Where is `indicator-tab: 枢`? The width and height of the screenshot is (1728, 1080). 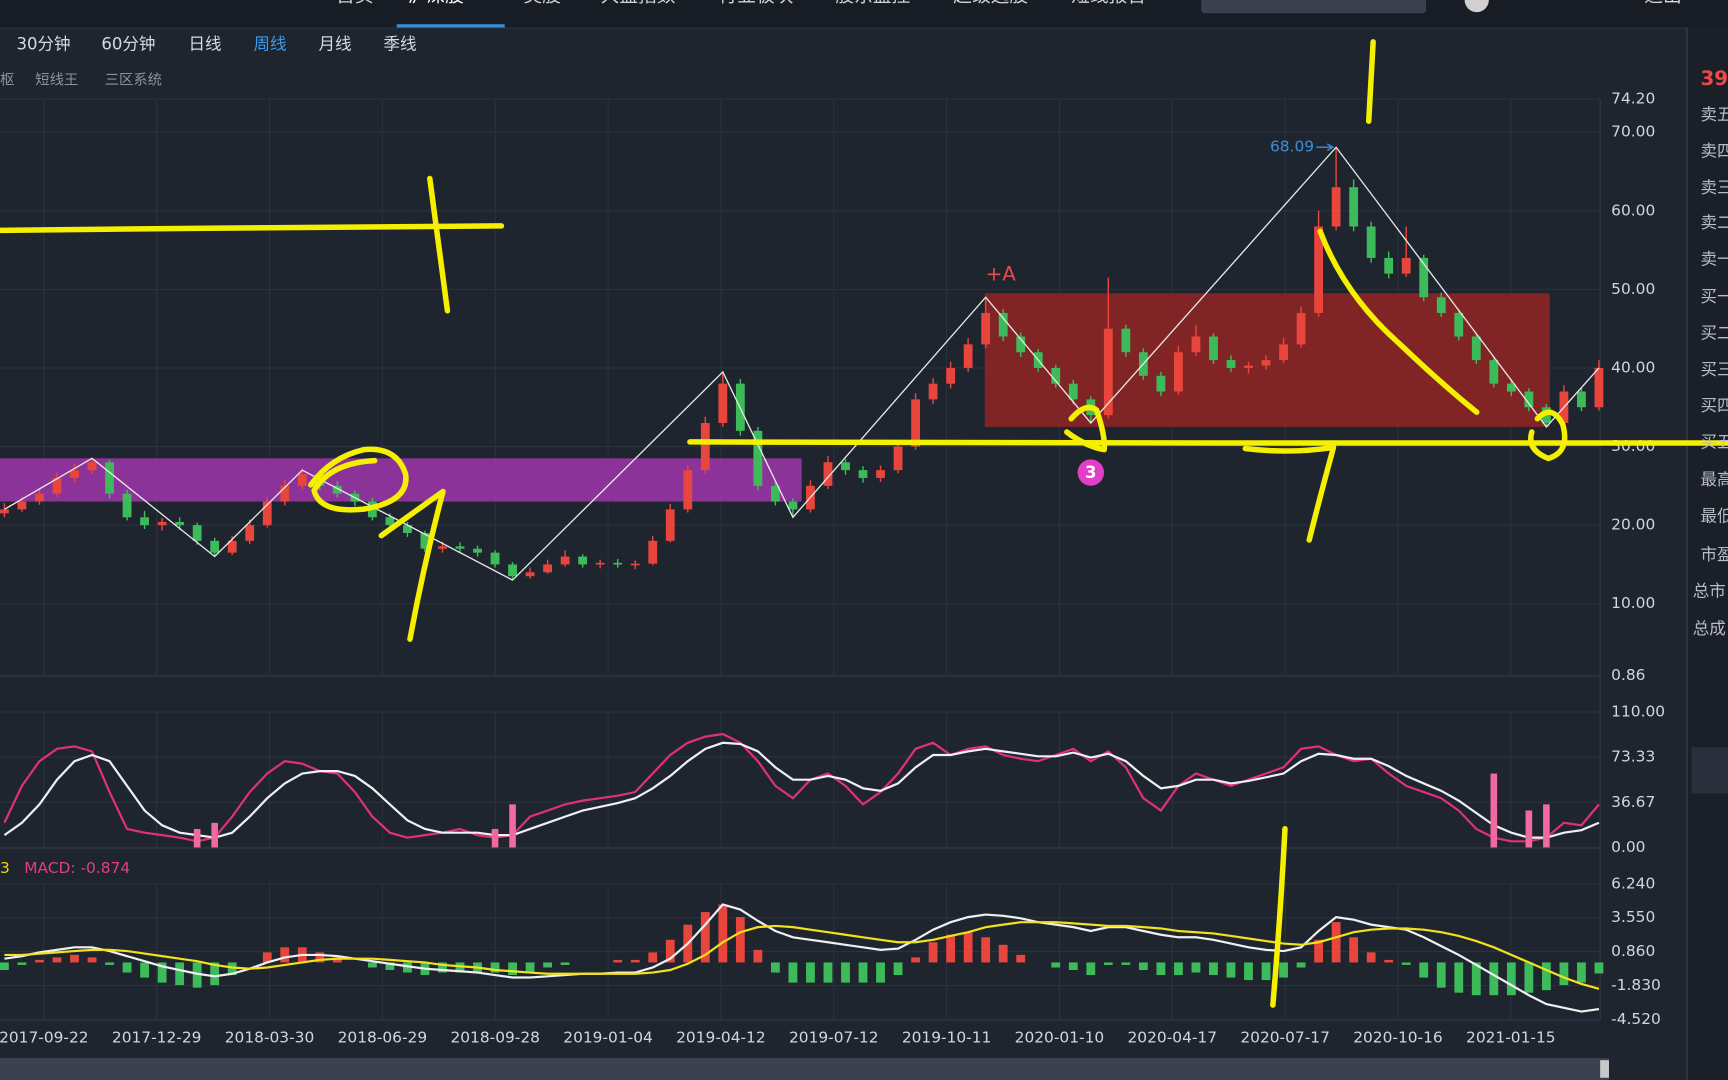
indicator-tab: 枢 is located at coordinates (7, 79).